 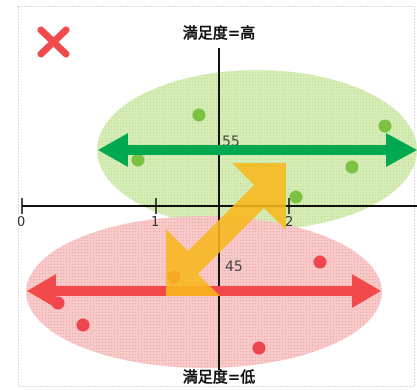 I want to click on label-satisfaction-high: 満足度=高, so click(x=219, y=33).